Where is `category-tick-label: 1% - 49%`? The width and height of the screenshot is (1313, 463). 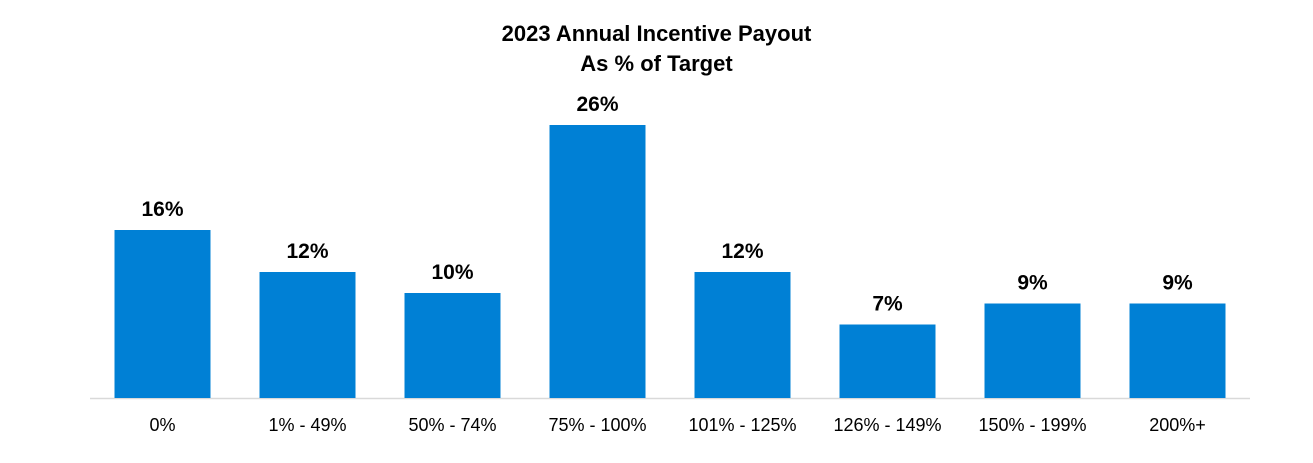 category-tick-label: 1% - 49% is located at coordinates (307, 425).